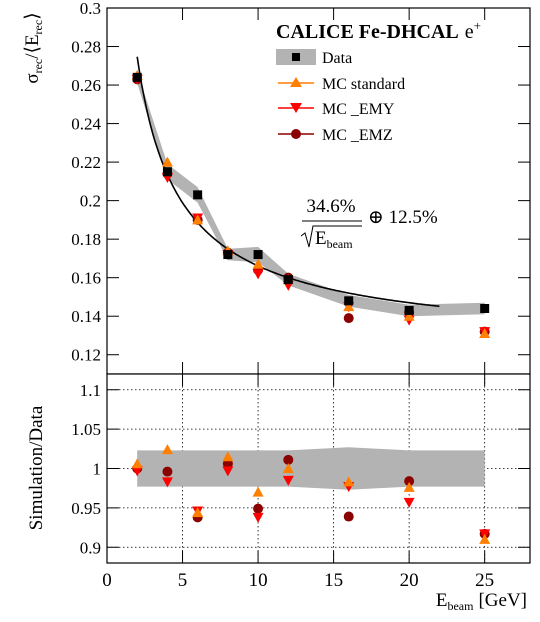 The width and height of the screenshot is (540, 622). I want to click on legend-item-mc-emz: MC _EMZ, so click(335, 135).